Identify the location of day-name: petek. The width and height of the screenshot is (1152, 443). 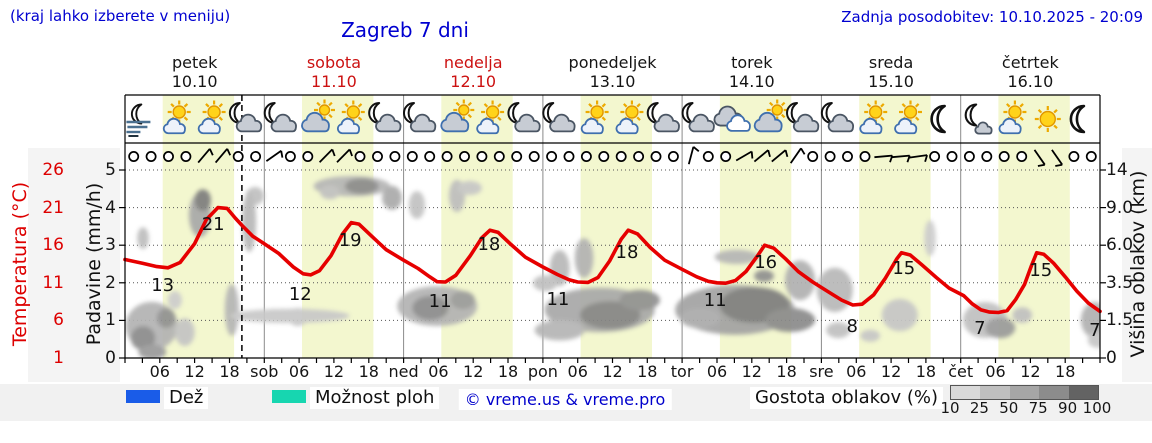
(194, 62).